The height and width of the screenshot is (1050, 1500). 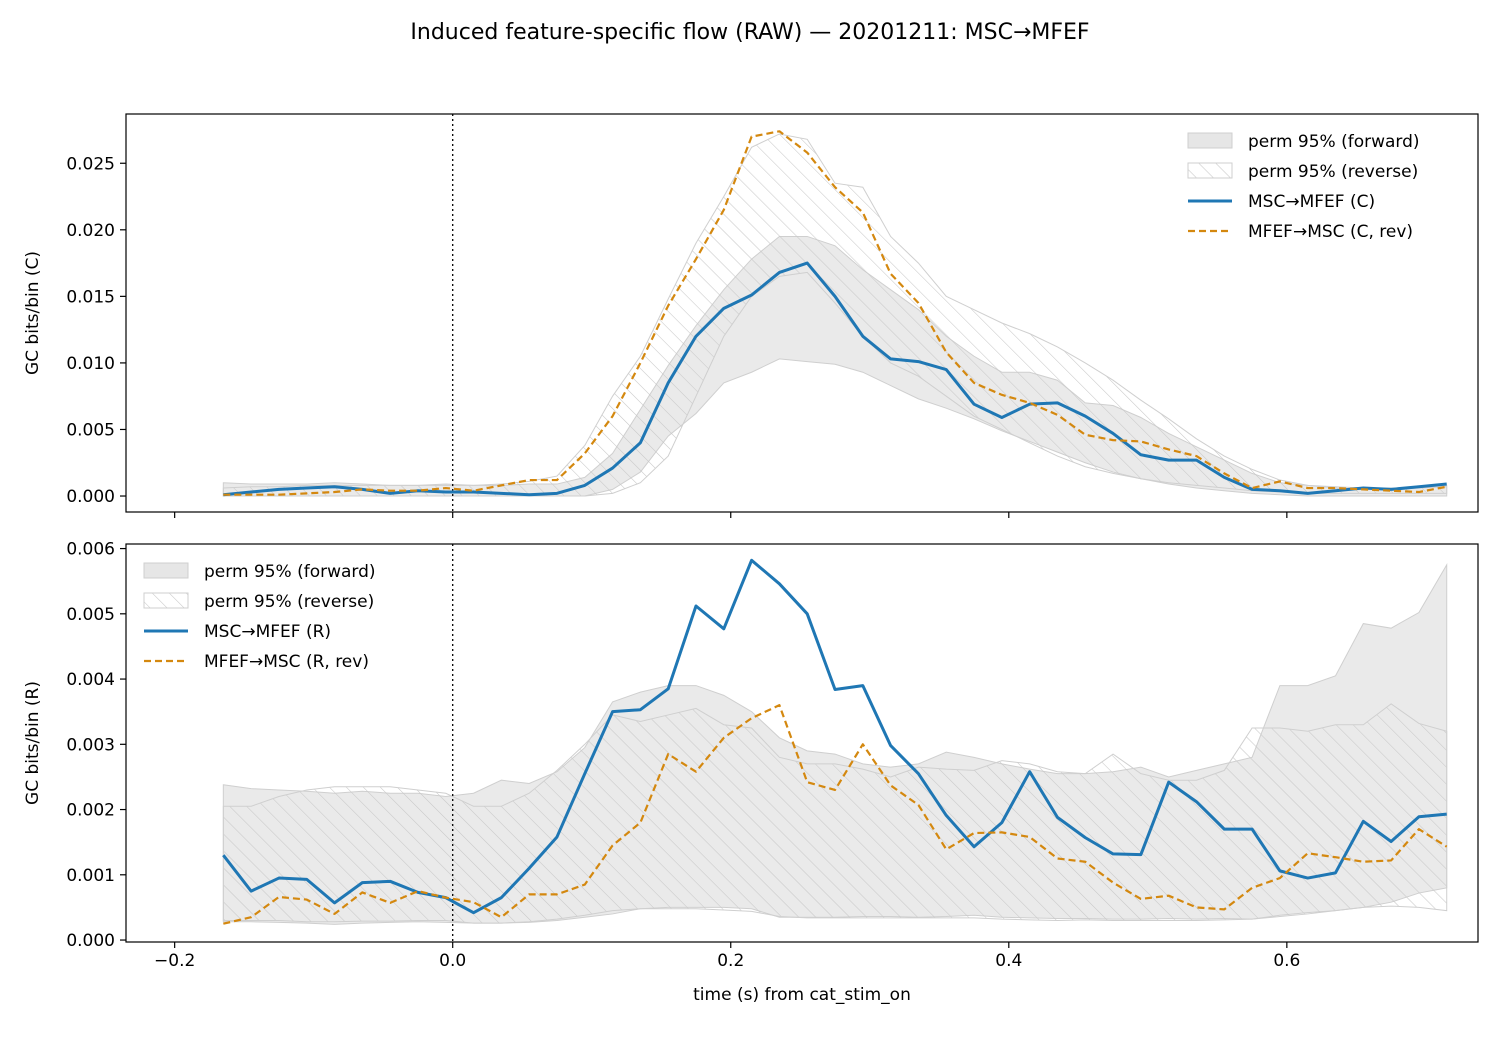 What do you see at coordinates (90, 876) in the screenshot?
I see `y-tick-label: 0.001` at bounding box center [90, 876].